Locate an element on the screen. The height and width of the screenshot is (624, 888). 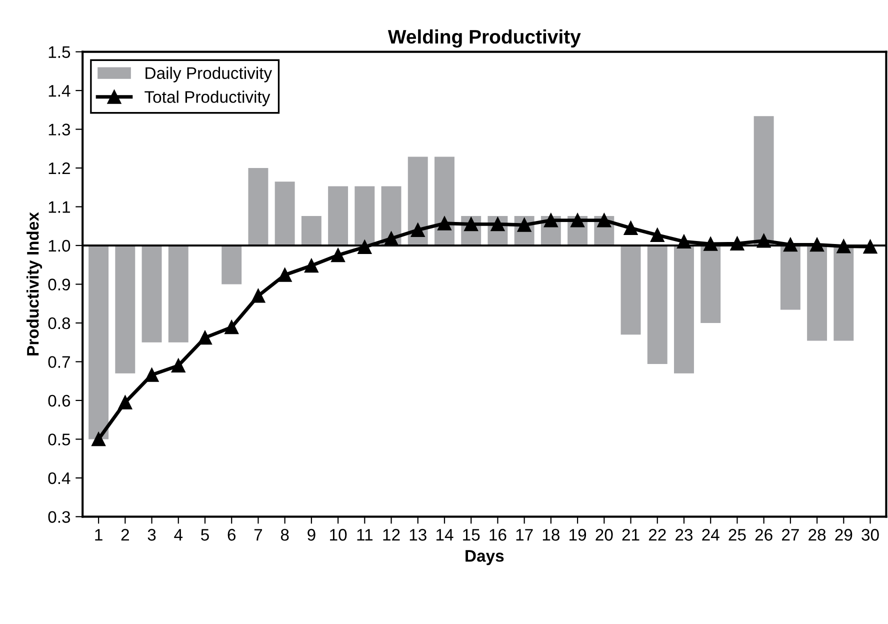
x-tick-label: 16 is located at coordinates (498, 534).